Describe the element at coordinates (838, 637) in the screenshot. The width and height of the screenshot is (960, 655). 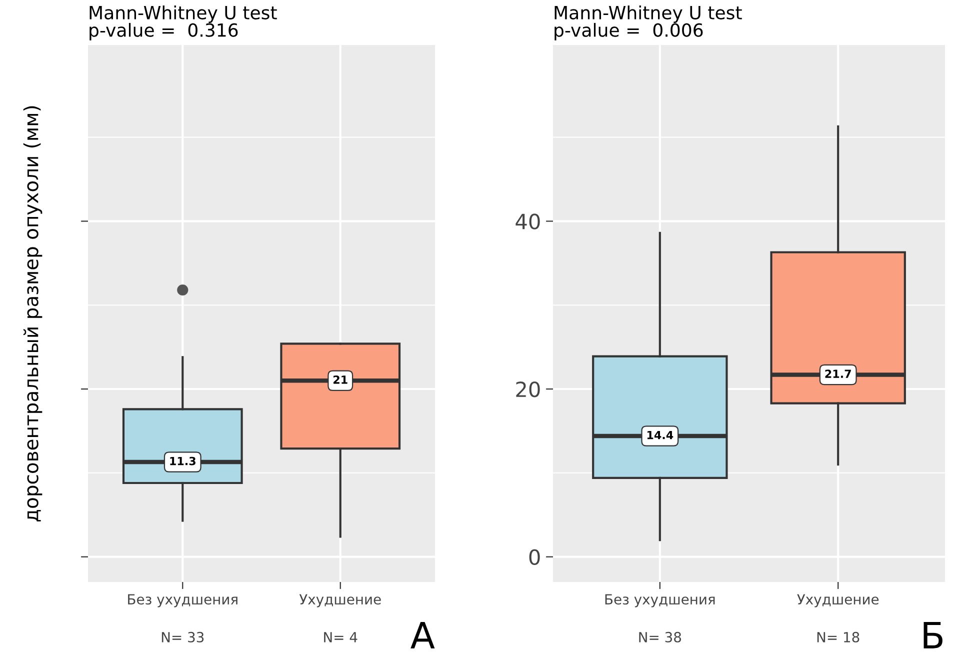
I see `text: N= 18` at that location.